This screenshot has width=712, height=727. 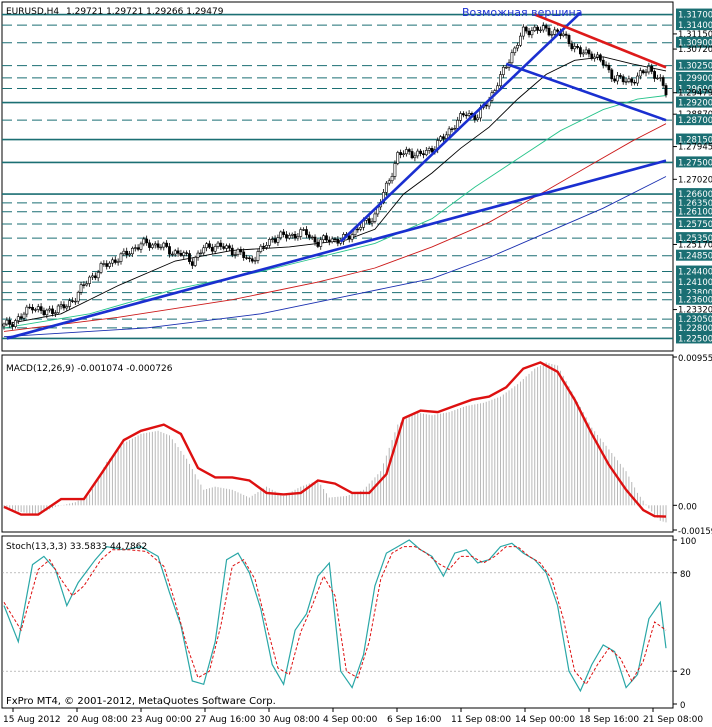 What do you see at coordinates (695, 89) in the screenshot?
I see `price-tag-label: 1.29600` at bounding box center [695, 89].